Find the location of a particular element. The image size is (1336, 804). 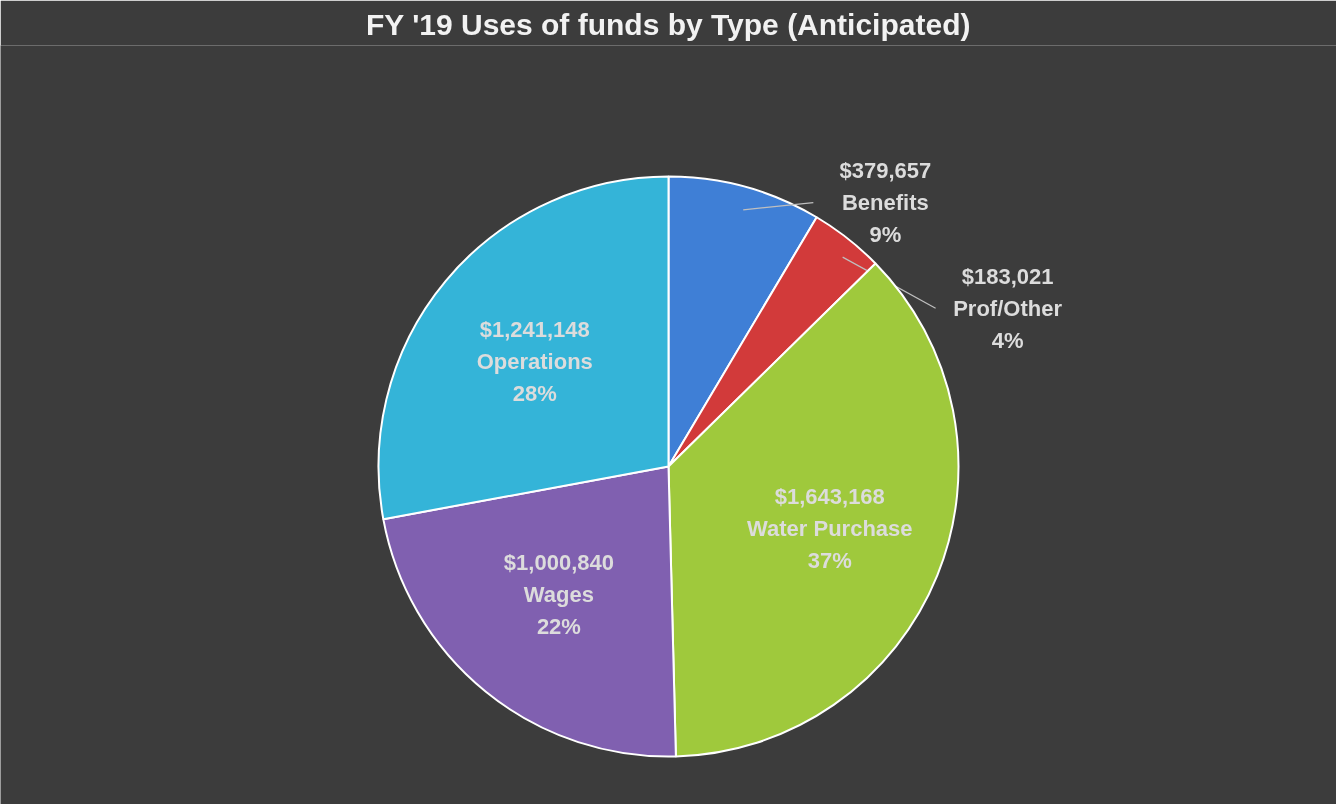

slice-label: Water Purchase is located at coordinates (830, 528).